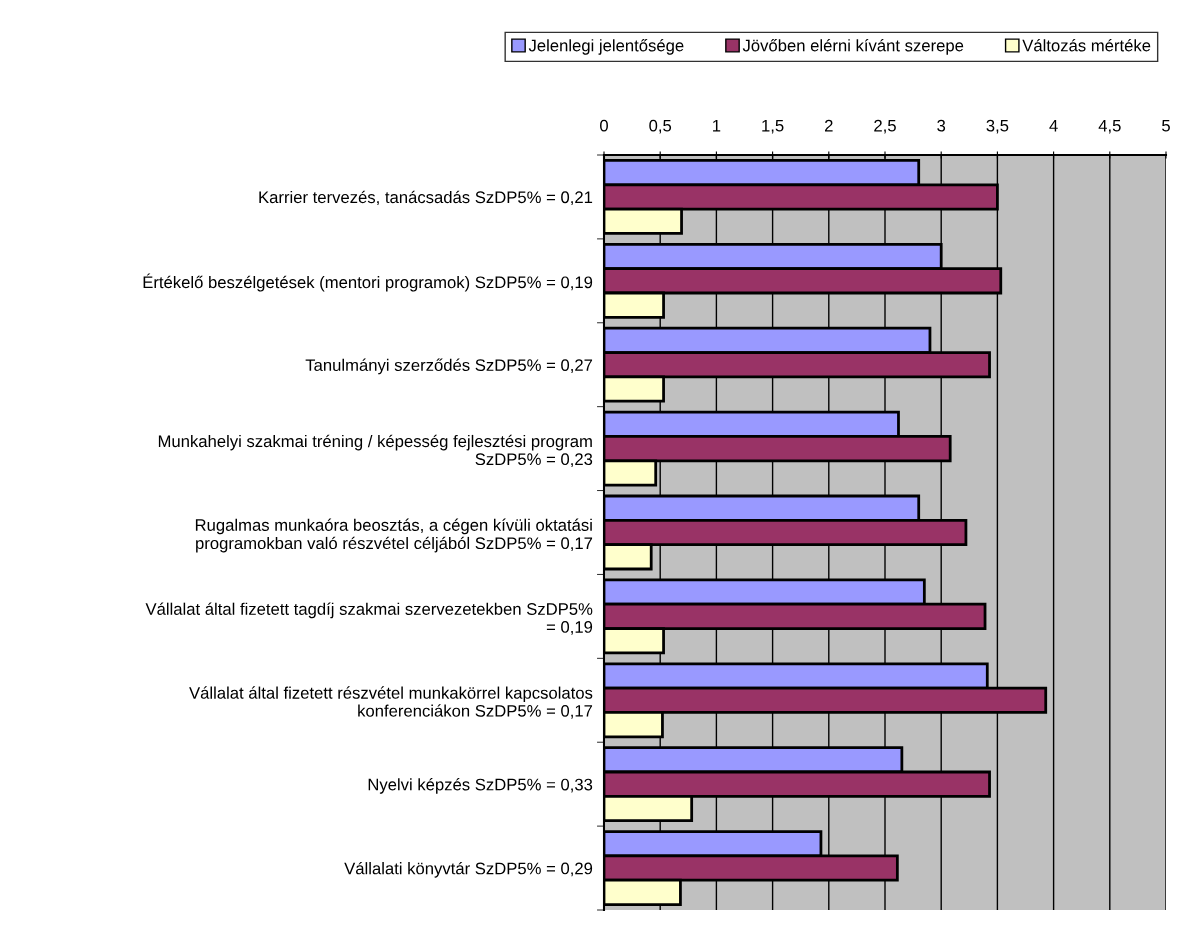 This screenshot has width=1194, height=929. I want to click on y-tick-label: Munkahelyi szakmai tréning / képesség fejlesztési program SzDP5% = 0,23, so click(375, 451).